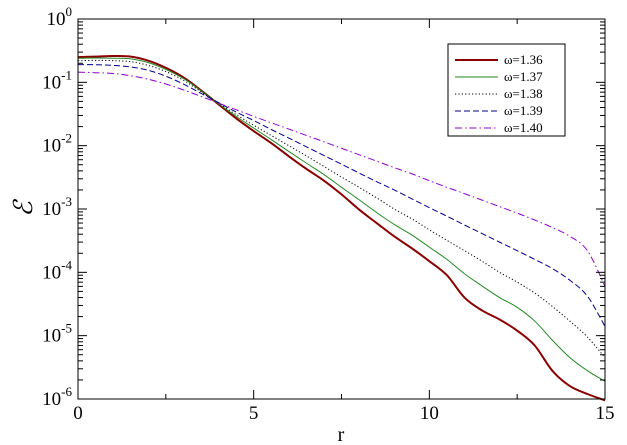 Image resolution: width=627 pixels, height=445 pixels. Describe the element at coordinates (523, 93) in the screenshot. I see `legend-label-3: ω=1.38` at that location.